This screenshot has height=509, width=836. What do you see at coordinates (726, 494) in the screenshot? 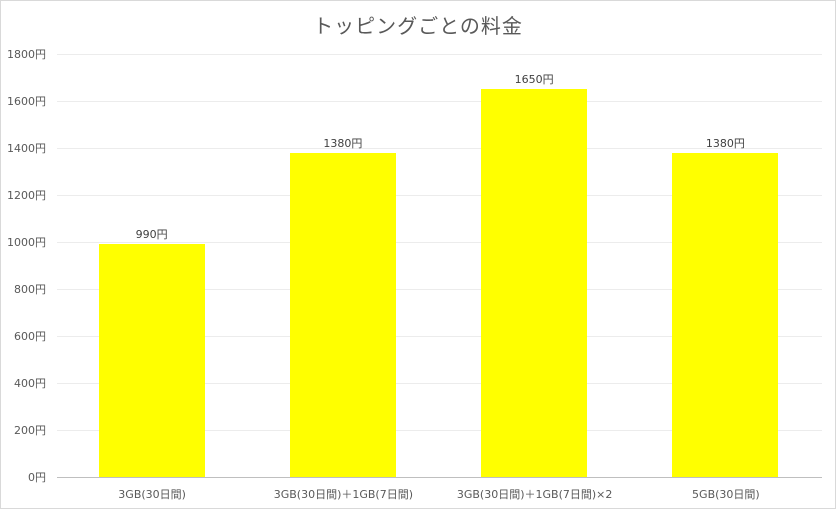
I see `x-tick-label: 5GB(30日間)` at bounding box center [726, 494].